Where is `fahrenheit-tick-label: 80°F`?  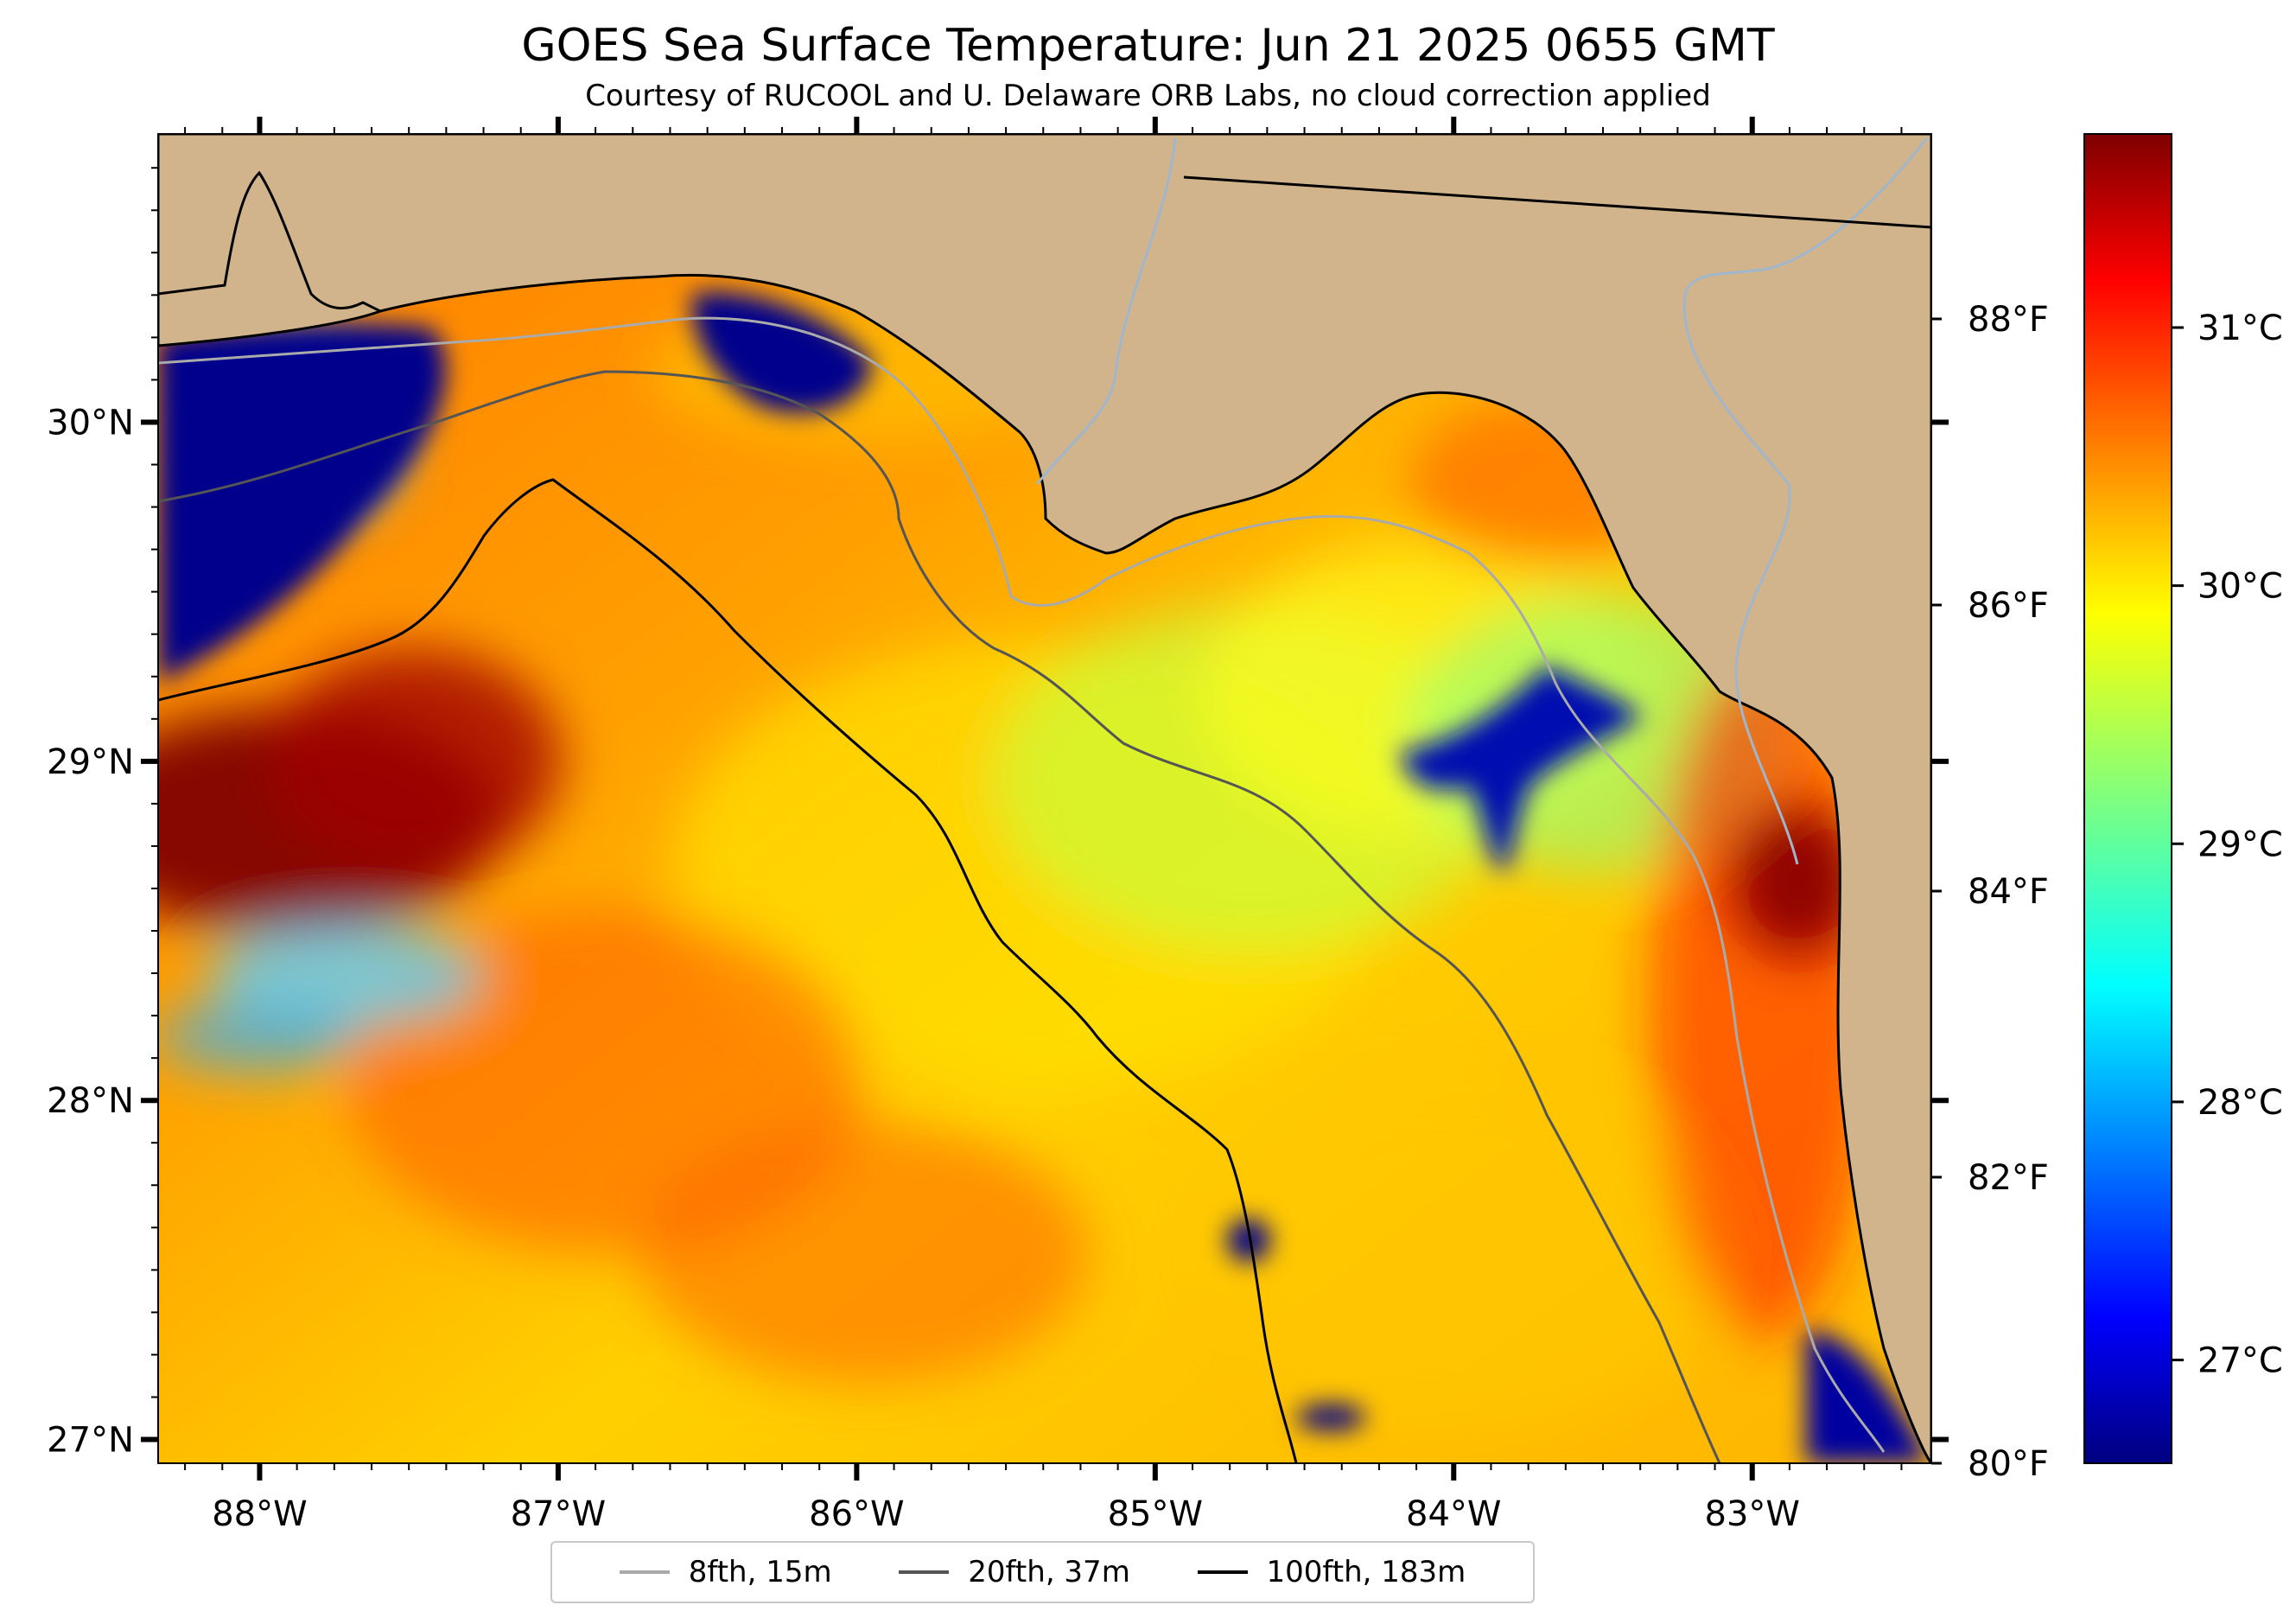 fahrenheit-tick-label: 80°F is located at coordinates (2008, 1464).